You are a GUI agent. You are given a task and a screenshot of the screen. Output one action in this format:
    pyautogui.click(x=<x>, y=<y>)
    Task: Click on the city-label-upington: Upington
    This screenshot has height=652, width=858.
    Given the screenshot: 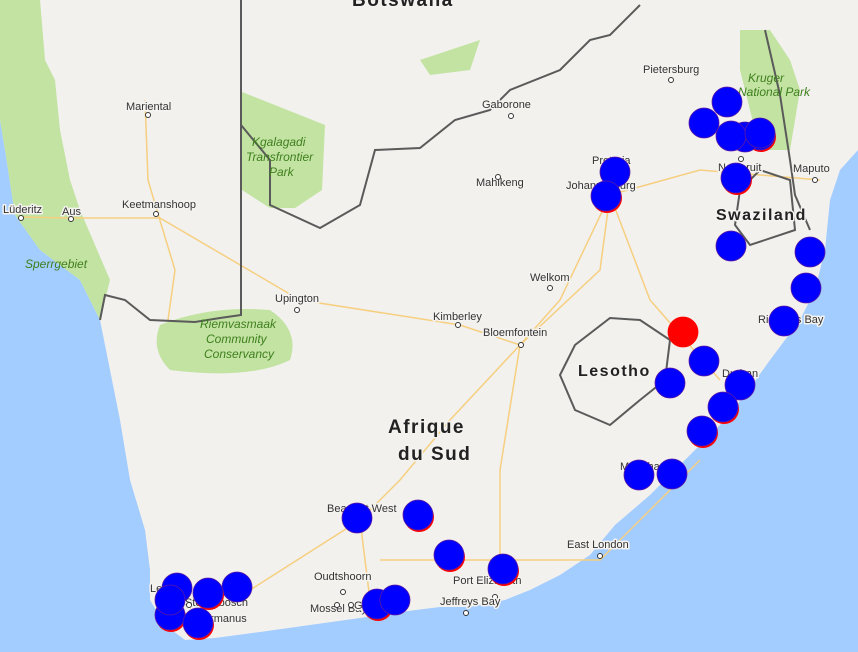 What is the action you would take?
    pyautogui.click(x=297, y=299)
    